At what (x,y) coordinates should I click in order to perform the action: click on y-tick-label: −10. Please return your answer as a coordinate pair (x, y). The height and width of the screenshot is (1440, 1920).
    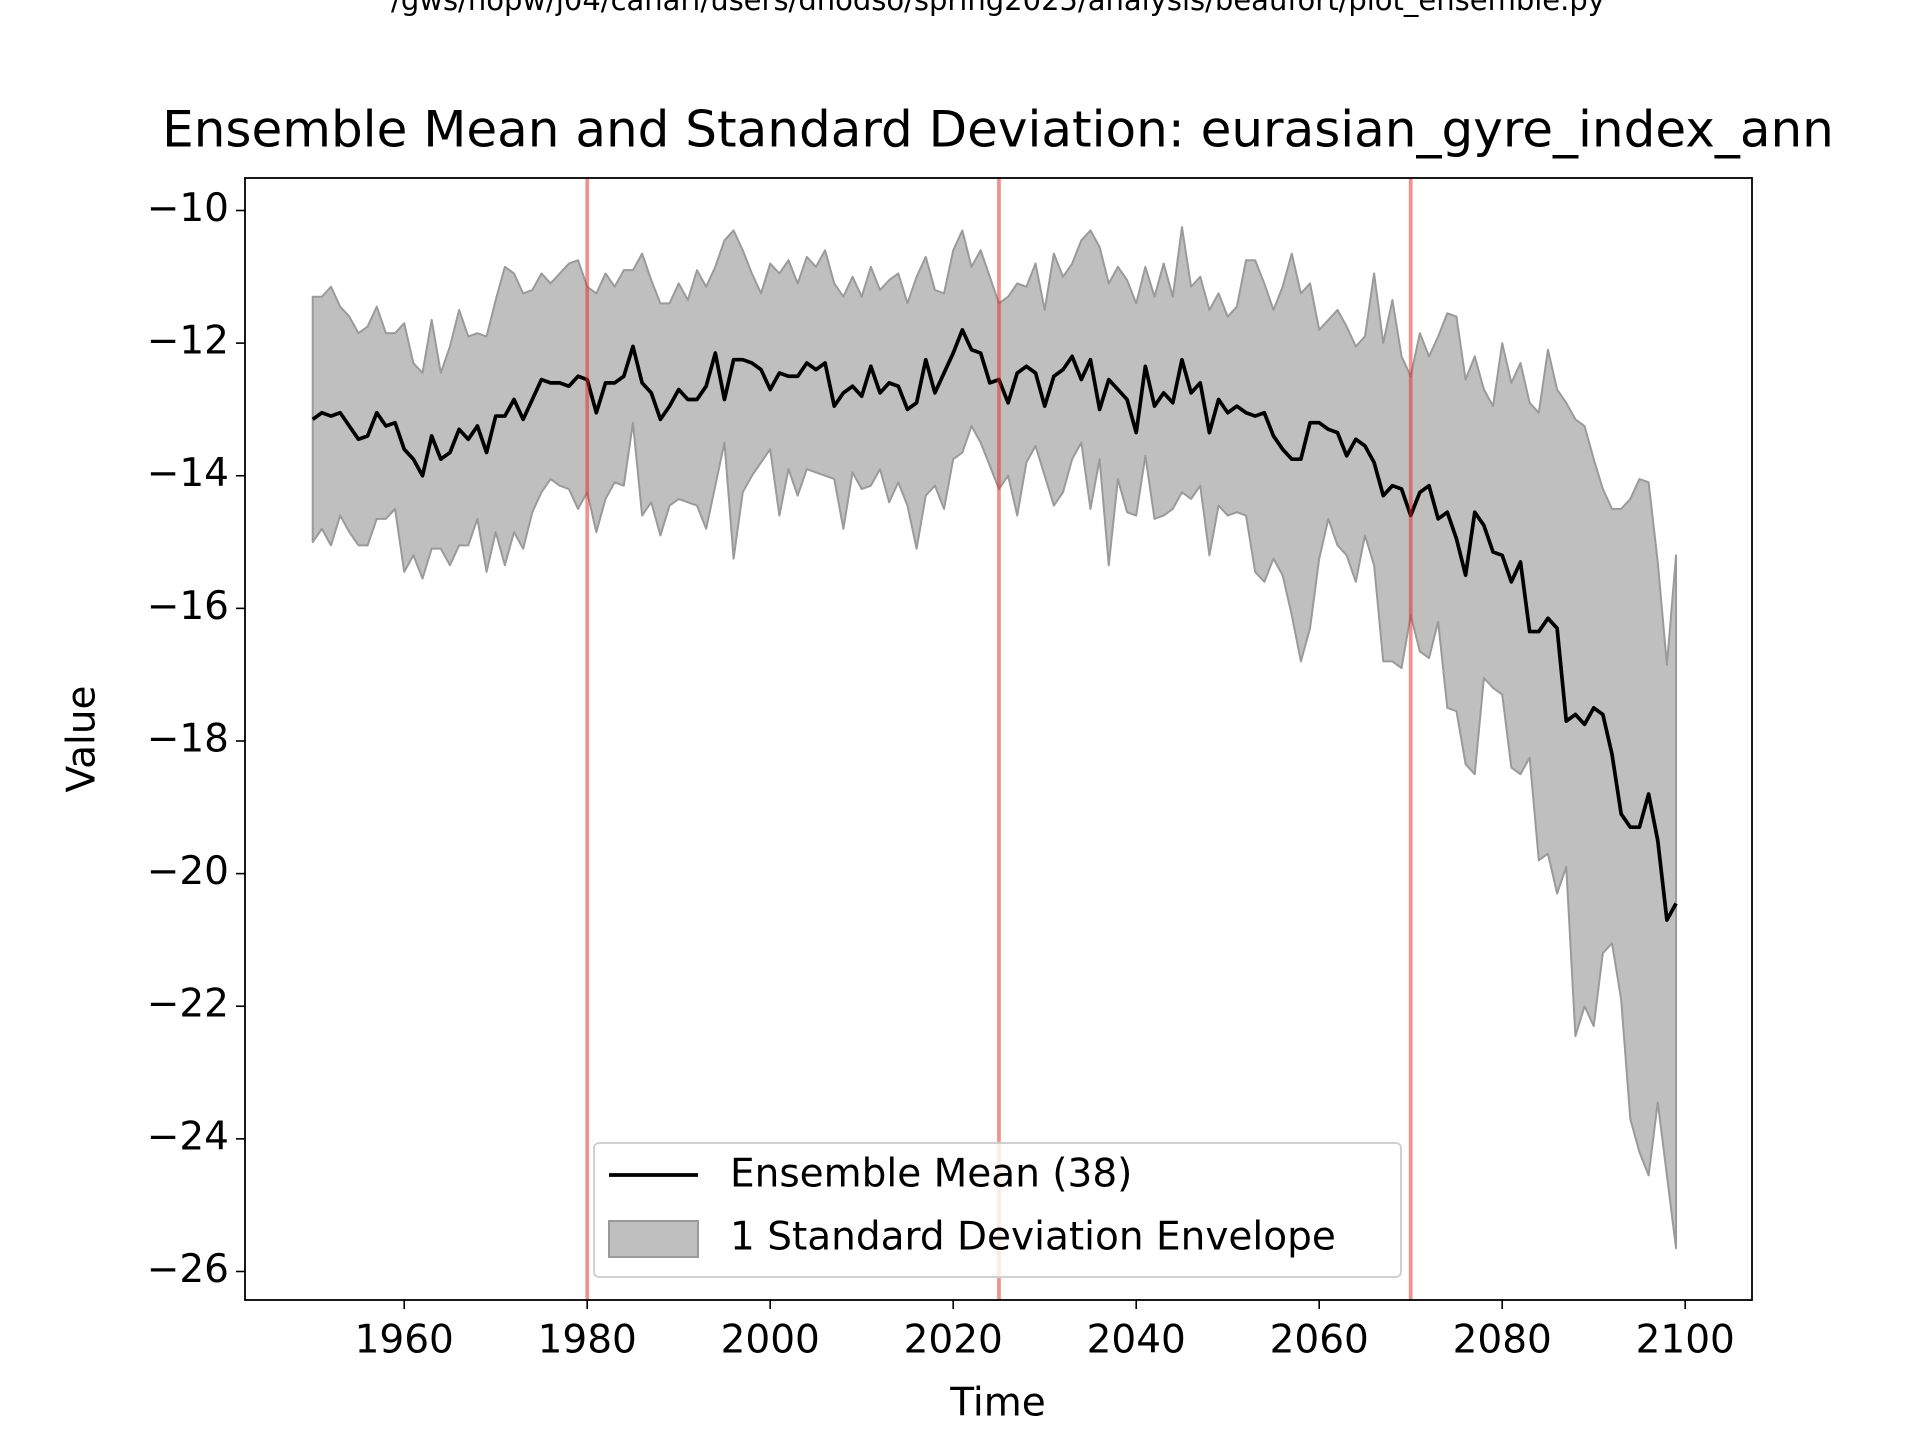
    Looking at the image, I should click on (188, 208).